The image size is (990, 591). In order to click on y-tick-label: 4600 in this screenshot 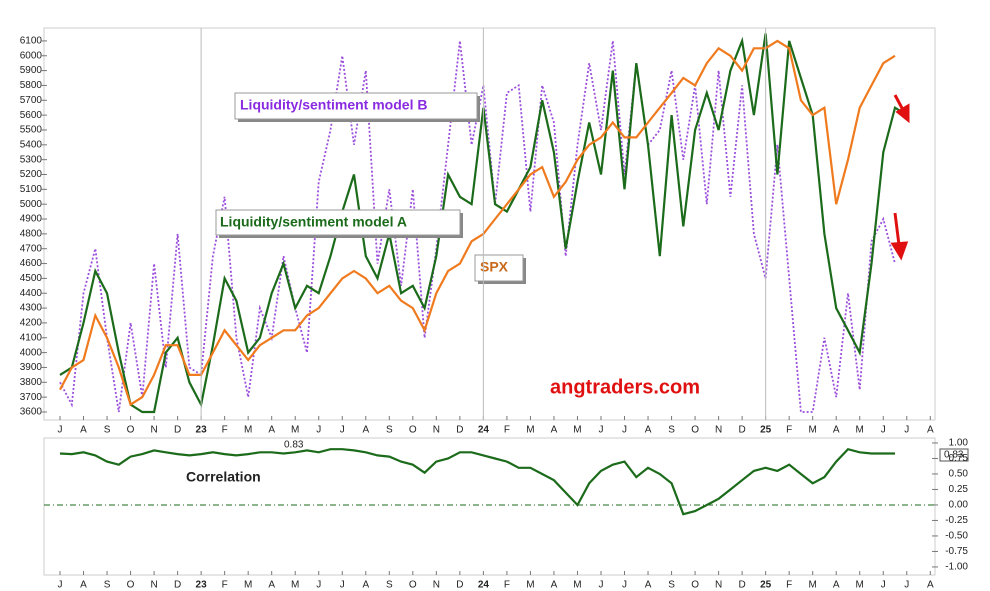, I will do `click(31, 263)`.